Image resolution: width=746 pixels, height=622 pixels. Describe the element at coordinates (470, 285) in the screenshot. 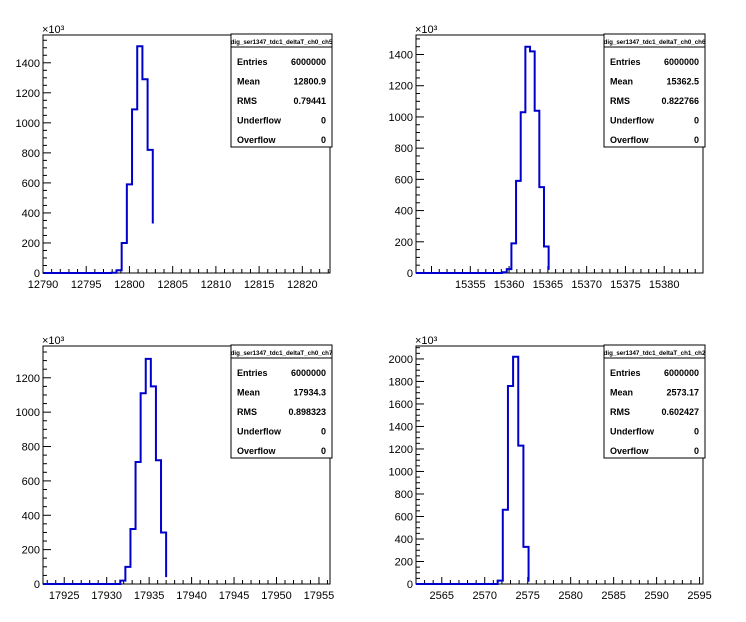

I see `x-tick-label: 15355` at that location.